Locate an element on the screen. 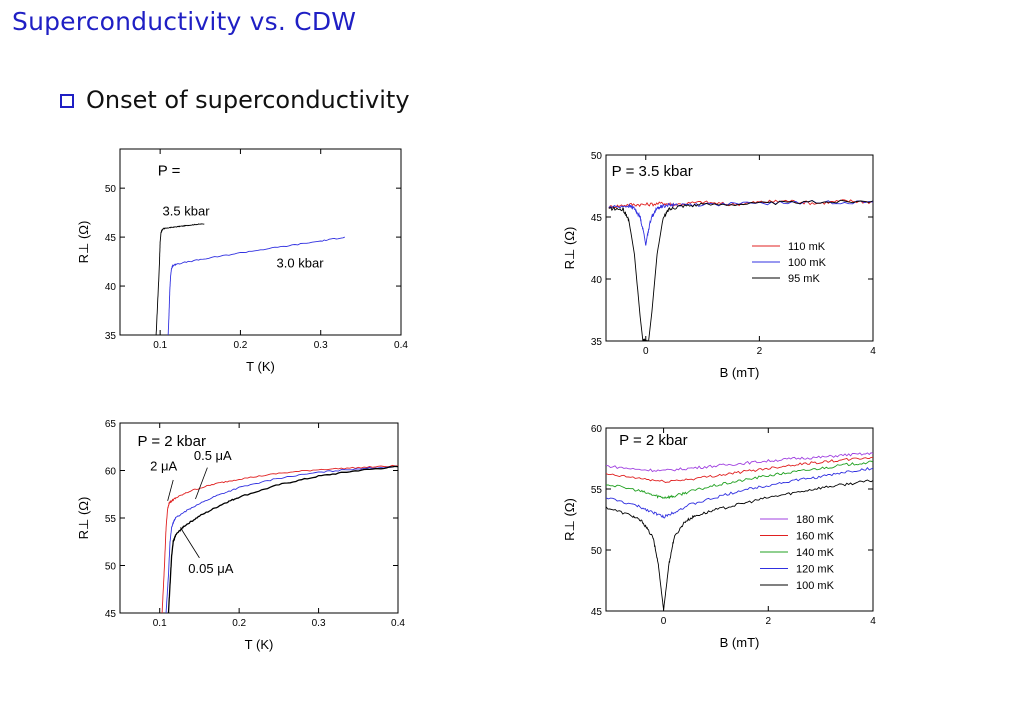 Image resolution: width=1023 pixels, height=708 pixels. slide-title: Superconductivity vs. CDW is located at coordinates (184, 21).